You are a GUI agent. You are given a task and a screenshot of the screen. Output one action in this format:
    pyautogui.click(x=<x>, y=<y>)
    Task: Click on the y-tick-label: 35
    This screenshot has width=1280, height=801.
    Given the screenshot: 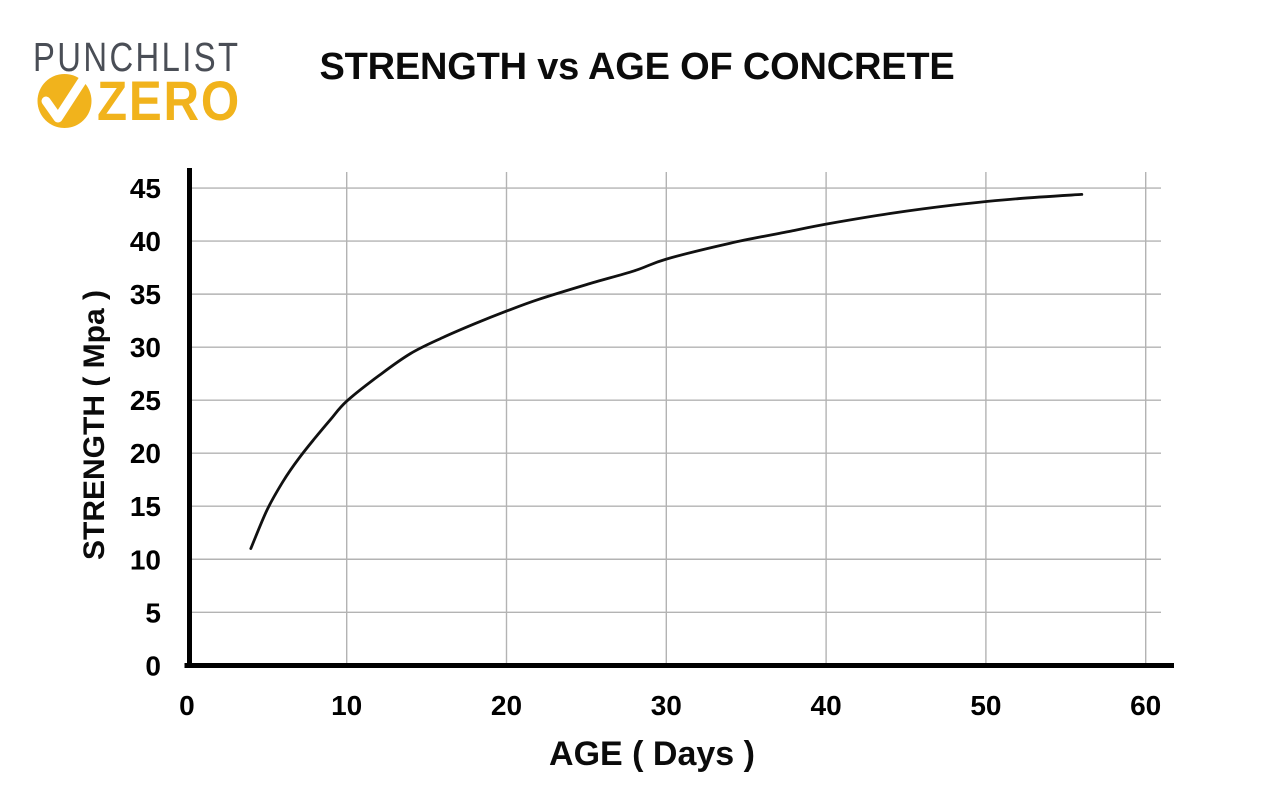 What is the action you would take?
    pyautogui.click(x=145, y=294)
    